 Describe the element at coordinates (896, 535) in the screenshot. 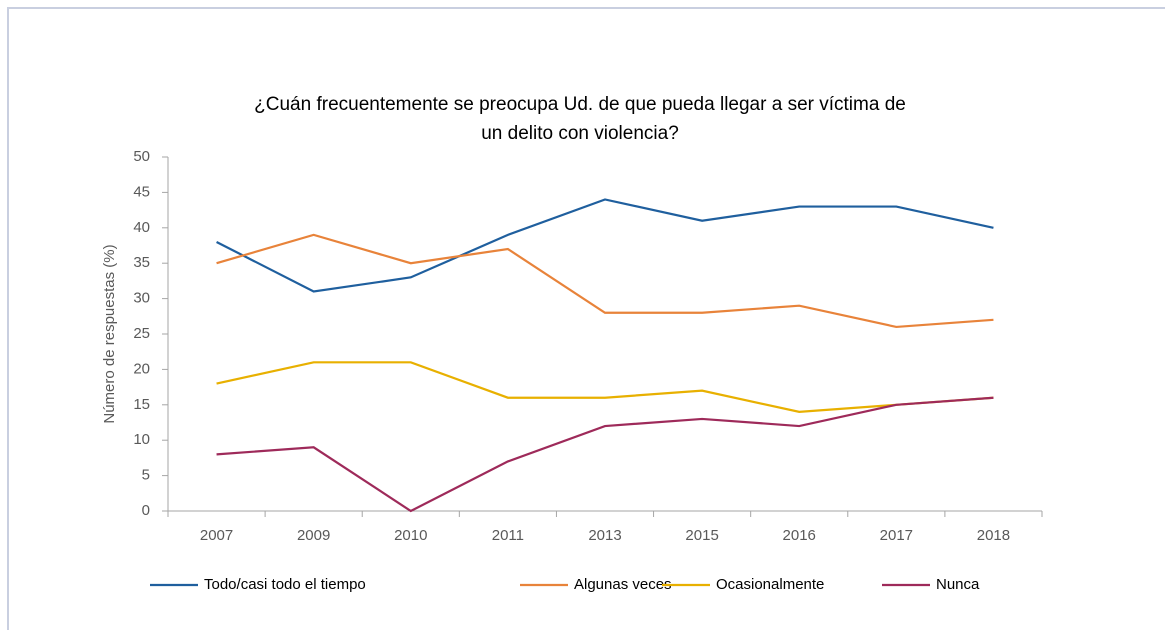

I see `x-tick-label: 2017` at that location.